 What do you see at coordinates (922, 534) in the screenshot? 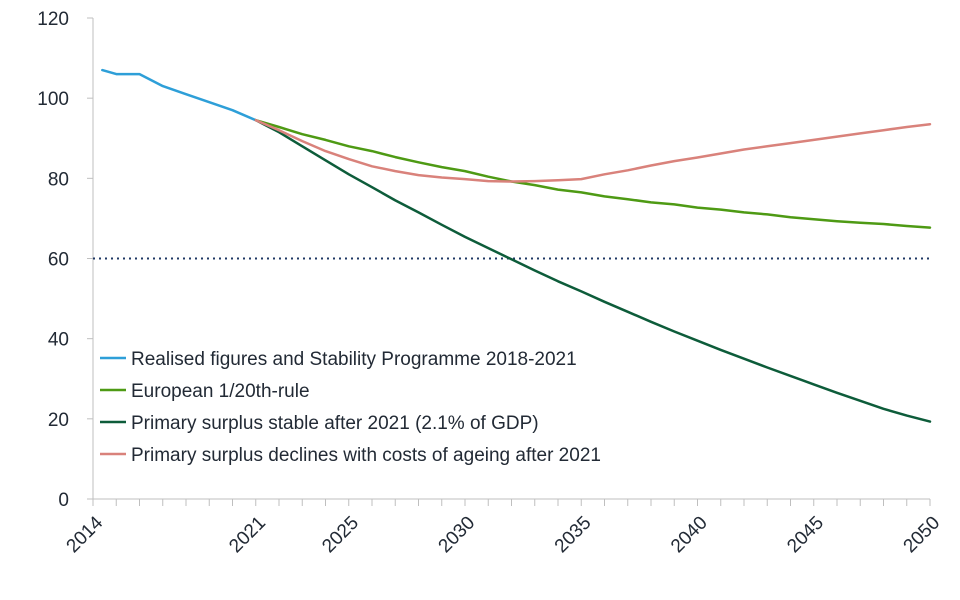
I see `x-tick-label: 2050` at bounding box center [922, 534].